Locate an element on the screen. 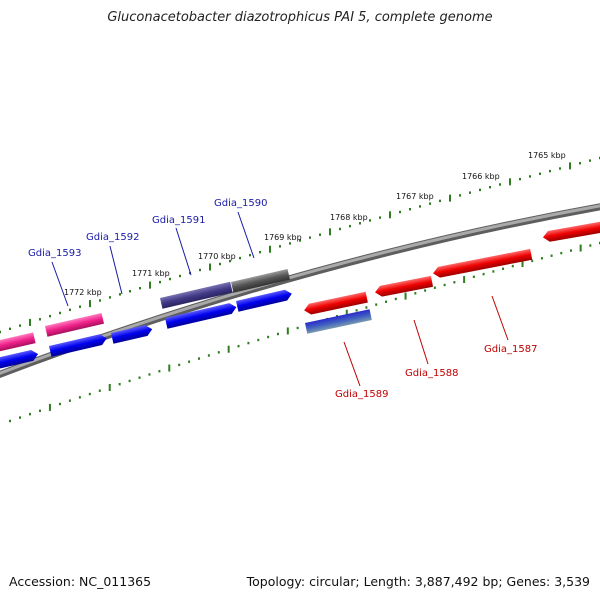 The image size is (600, 600). scale-label: 1767 kbp is located at coordinates (415, 196).